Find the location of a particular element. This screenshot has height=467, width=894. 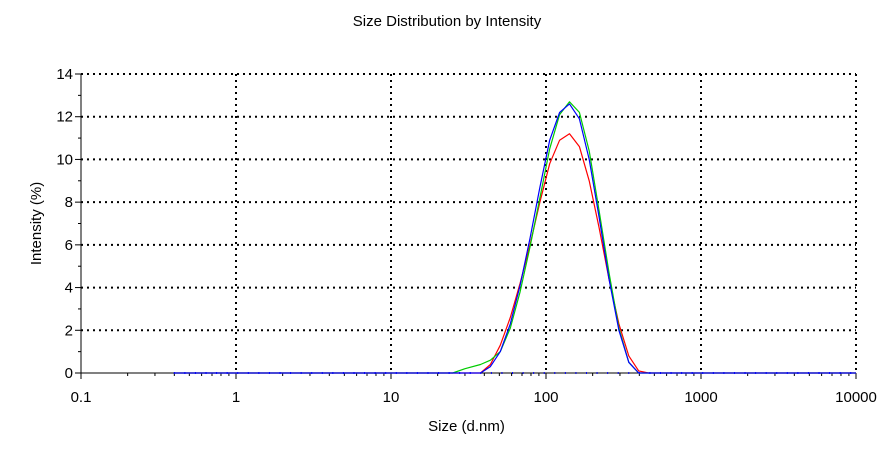

y-tick-label: 2 is located at coordinates (69, 330).